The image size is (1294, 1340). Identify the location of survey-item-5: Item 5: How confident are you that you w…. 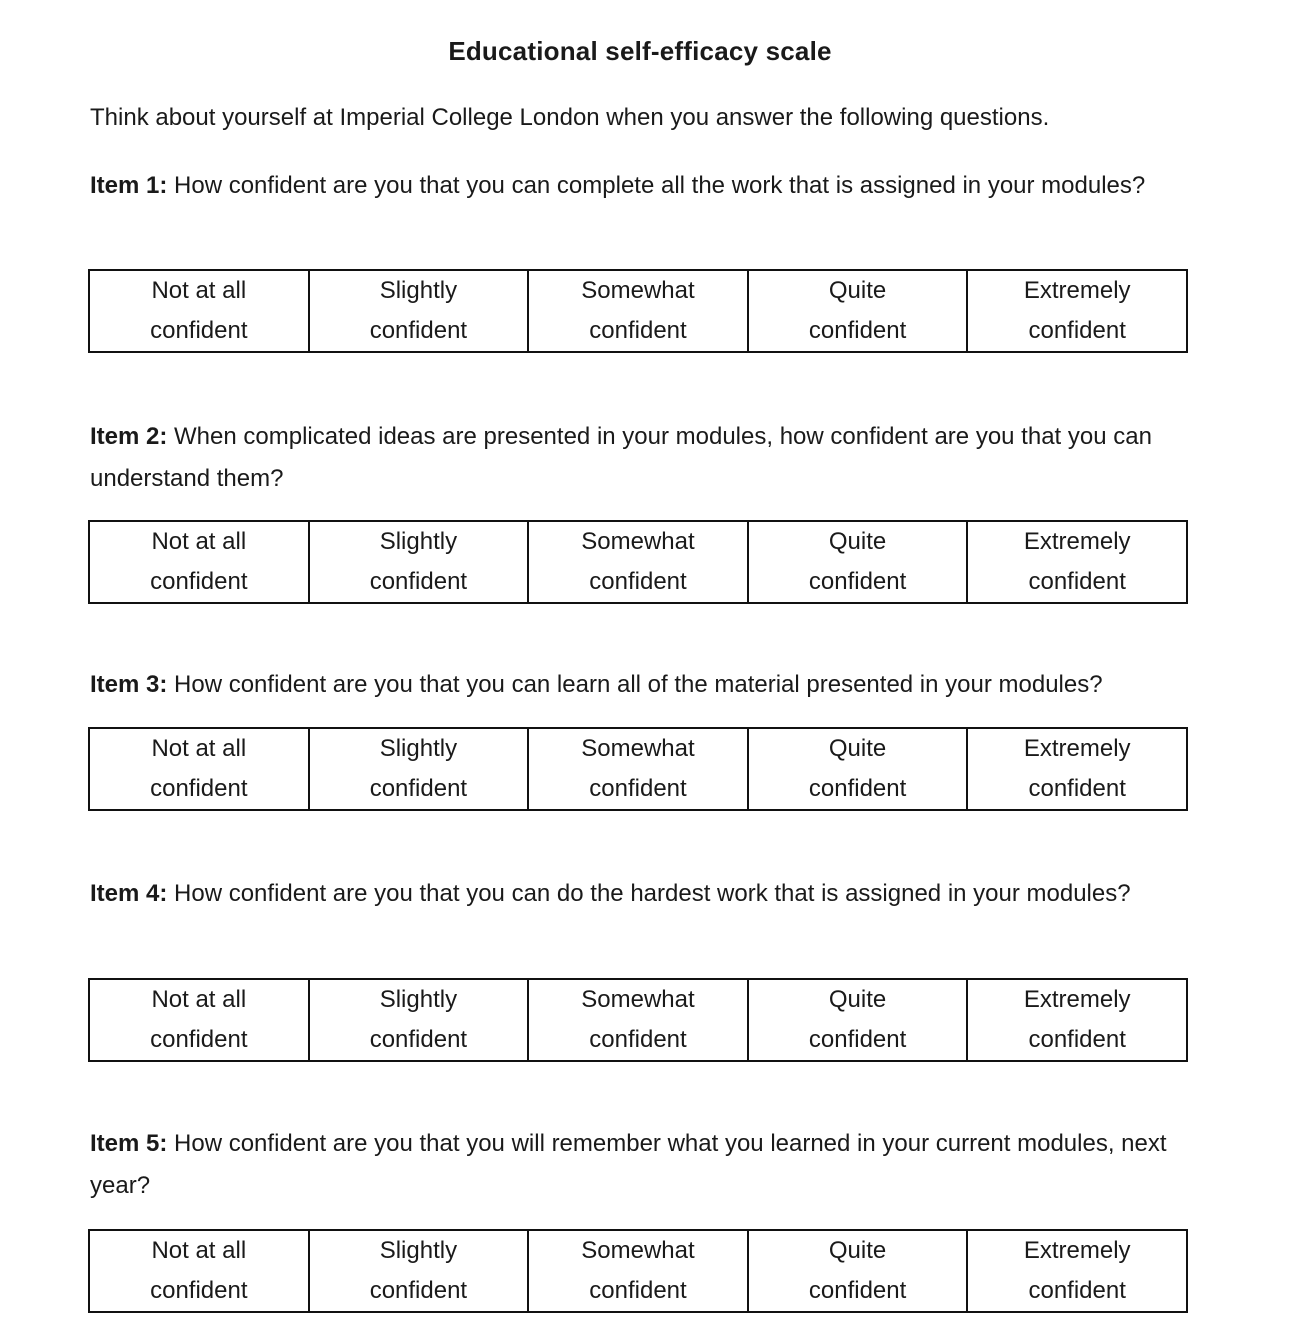
(643, 1218).